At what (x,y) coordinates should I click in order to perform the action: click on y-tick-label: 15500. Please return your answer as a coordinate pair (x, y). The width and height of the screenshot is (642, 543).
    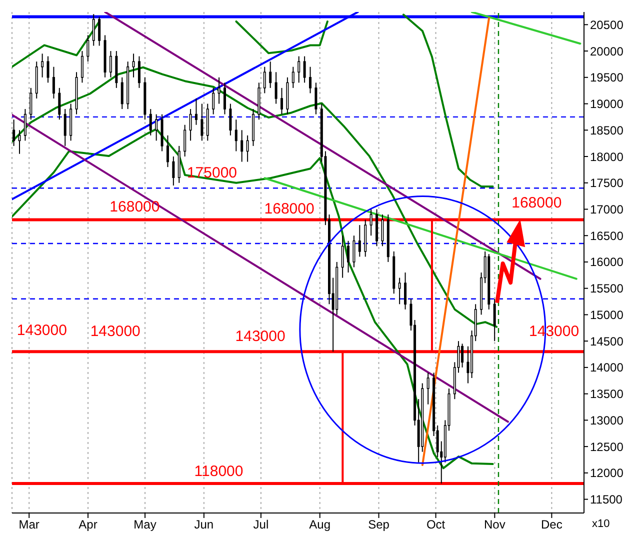
    Looking at the image, I should click on (607, 289).